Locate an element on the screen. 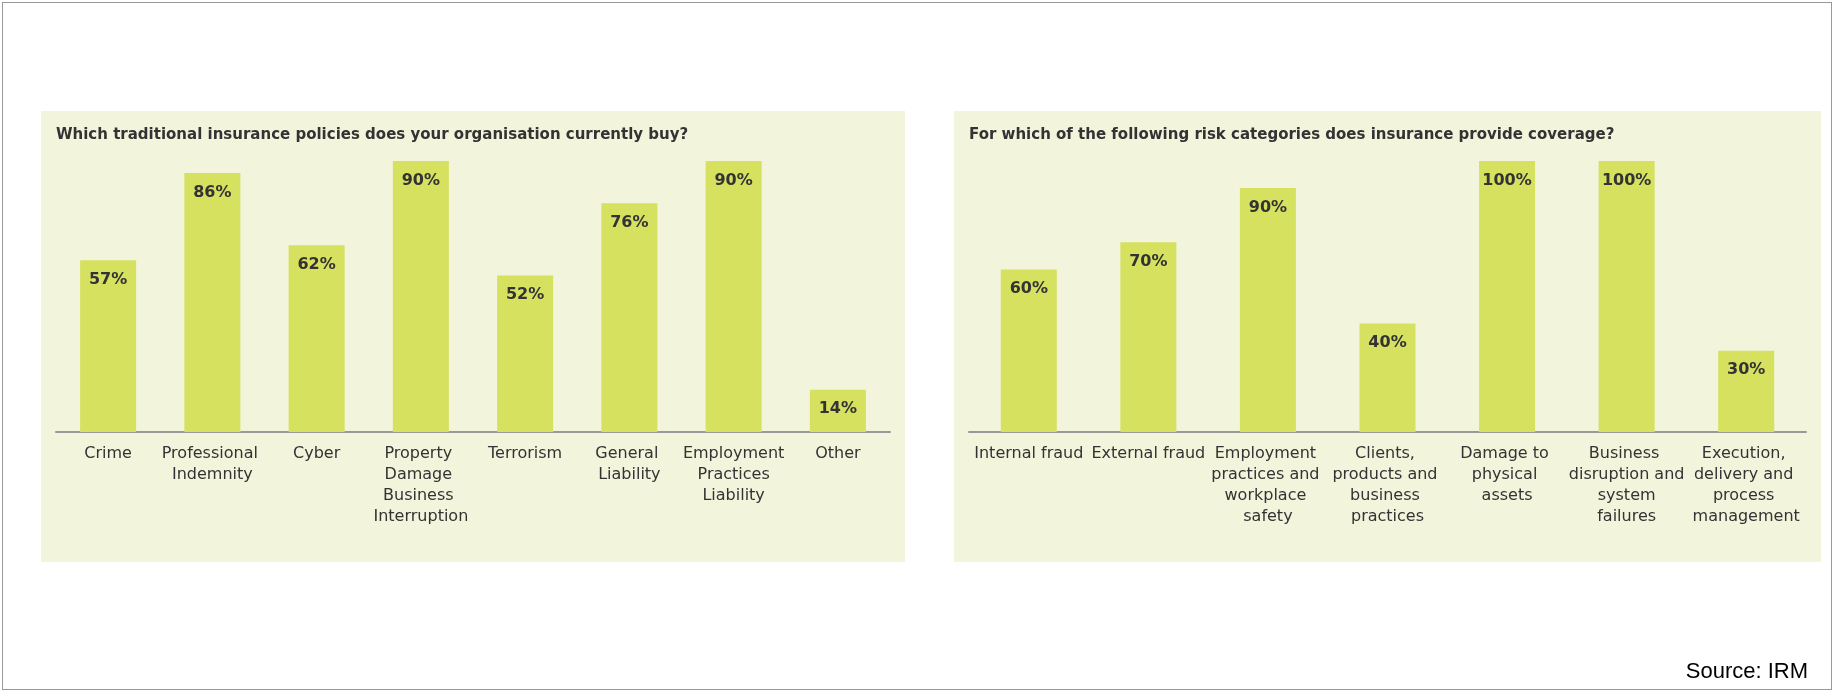  chart-title: For which of the following risk categories does insurance provide coverage? is located at coordinates (1292, 133).